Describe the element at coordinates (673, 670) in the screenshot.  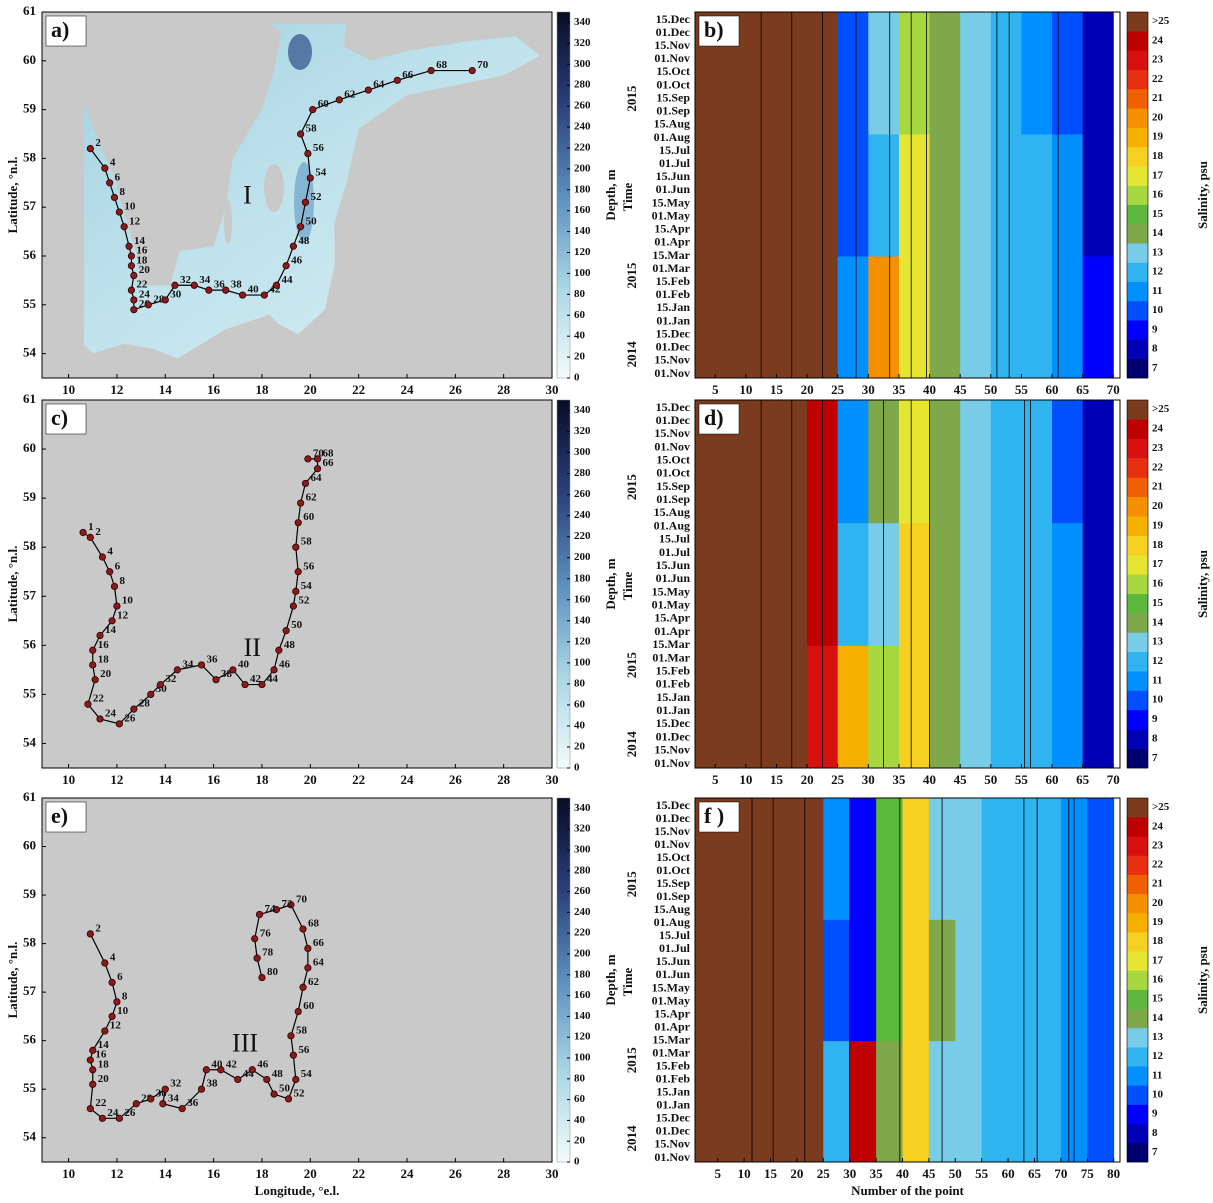
I see `y-tick-label: 15.Feb` at that location.